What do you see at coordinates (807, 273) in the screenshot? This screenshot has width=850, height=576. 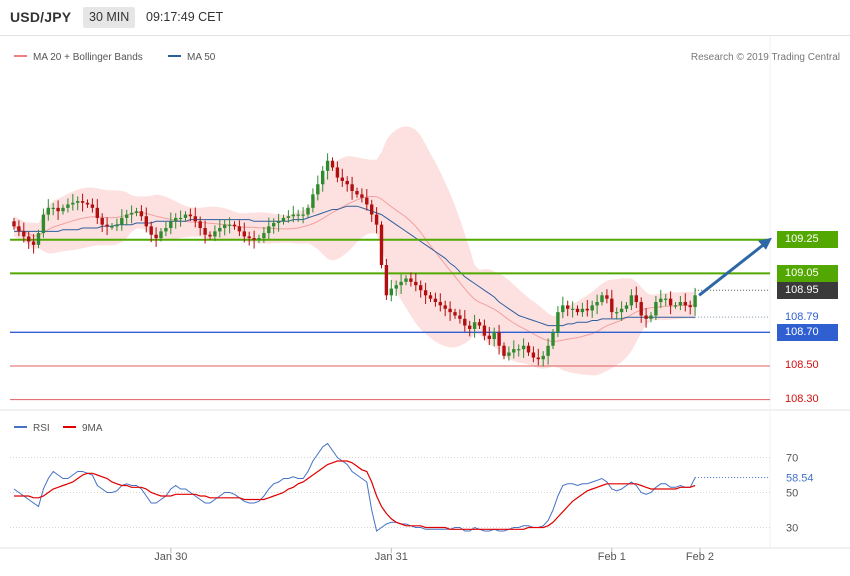 I see `price-label-109-05: 109.05` at bounding box center [807, 273].